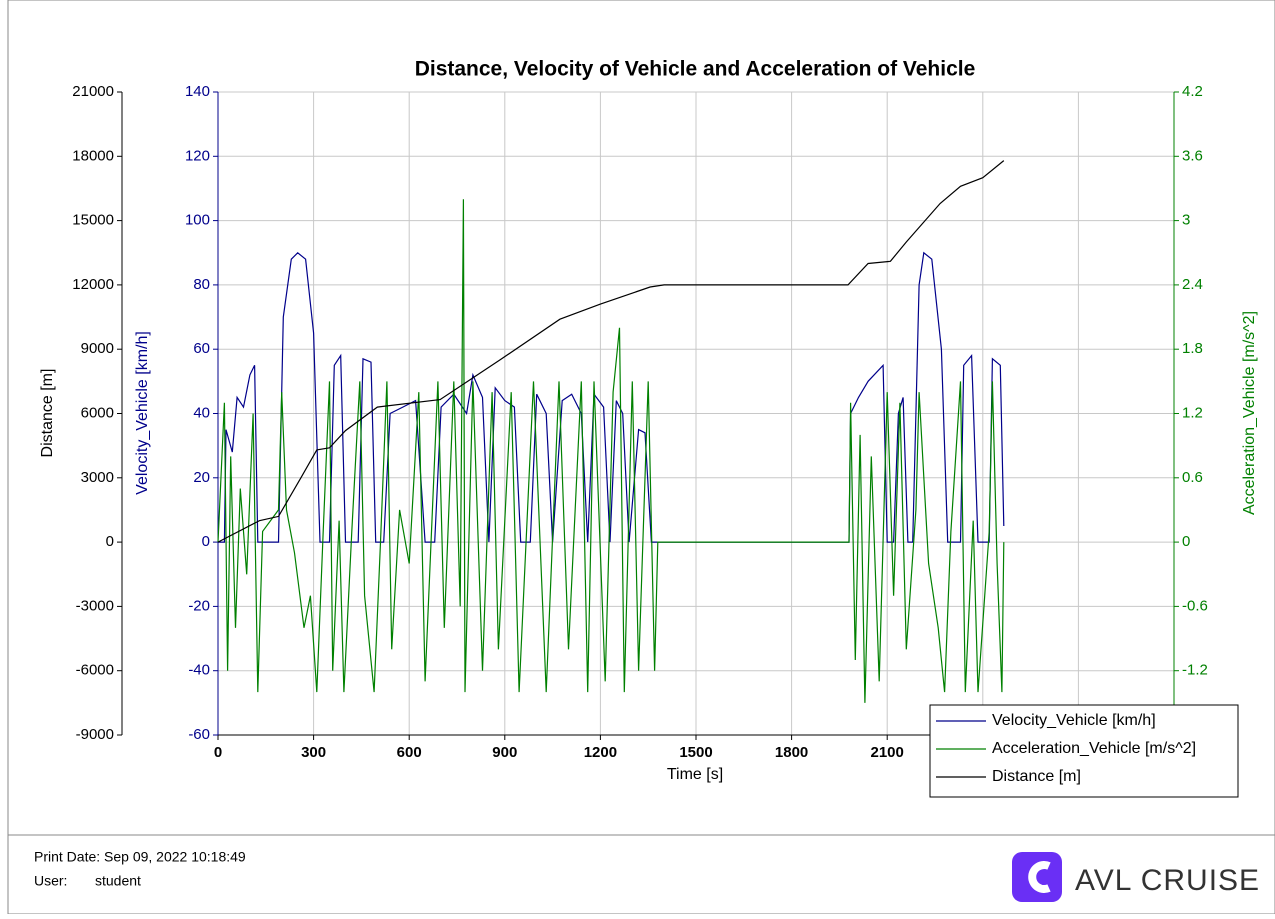 Image resolution: width=1275 pixels, height=919 pixels. What do you see at coordinates (97, 348) in the screenshot?
I see `y3-tick-label: 9000` at bounding box center [97, 348].